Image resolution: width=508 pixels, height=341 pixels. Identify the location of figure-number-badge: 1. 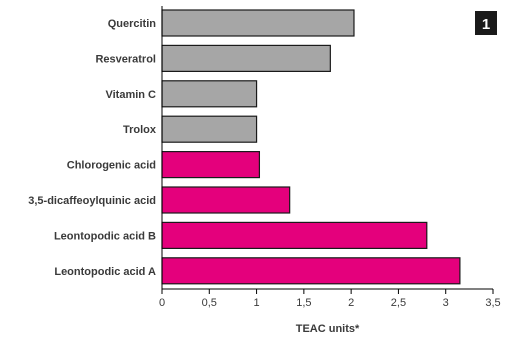
(486, 23).